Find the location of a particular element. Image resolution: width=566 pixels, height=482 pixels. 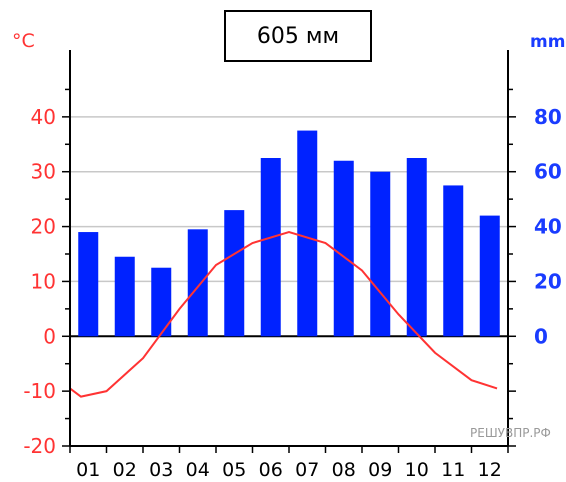

x-tick-label: 02 is located at coordinates (125, 470).